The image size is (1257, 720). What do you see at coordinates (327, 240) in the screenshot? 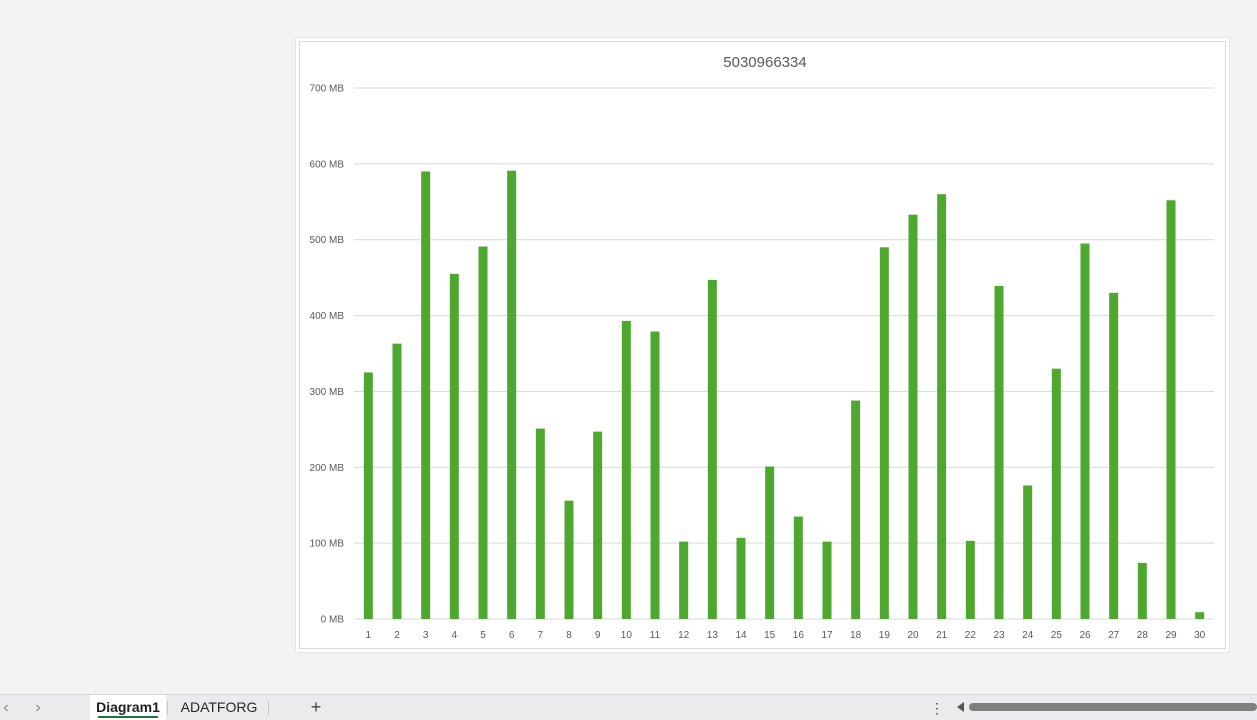
I see `y-tick-label: 500 MB` at bounding box center [327, 240].